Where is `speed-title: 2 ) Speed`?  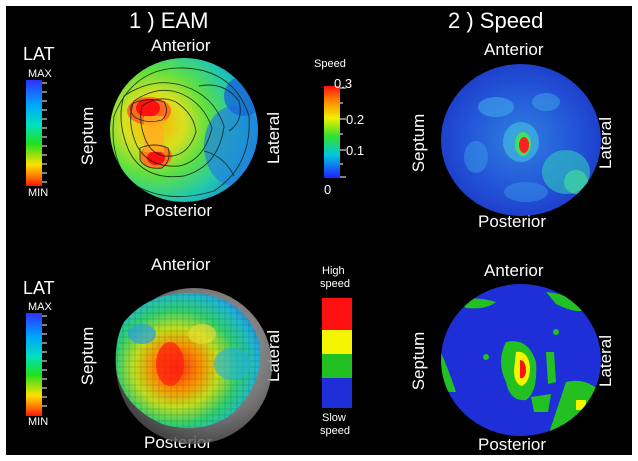 speed-title: 2 ) Speed is located at coordinates (496, 20).